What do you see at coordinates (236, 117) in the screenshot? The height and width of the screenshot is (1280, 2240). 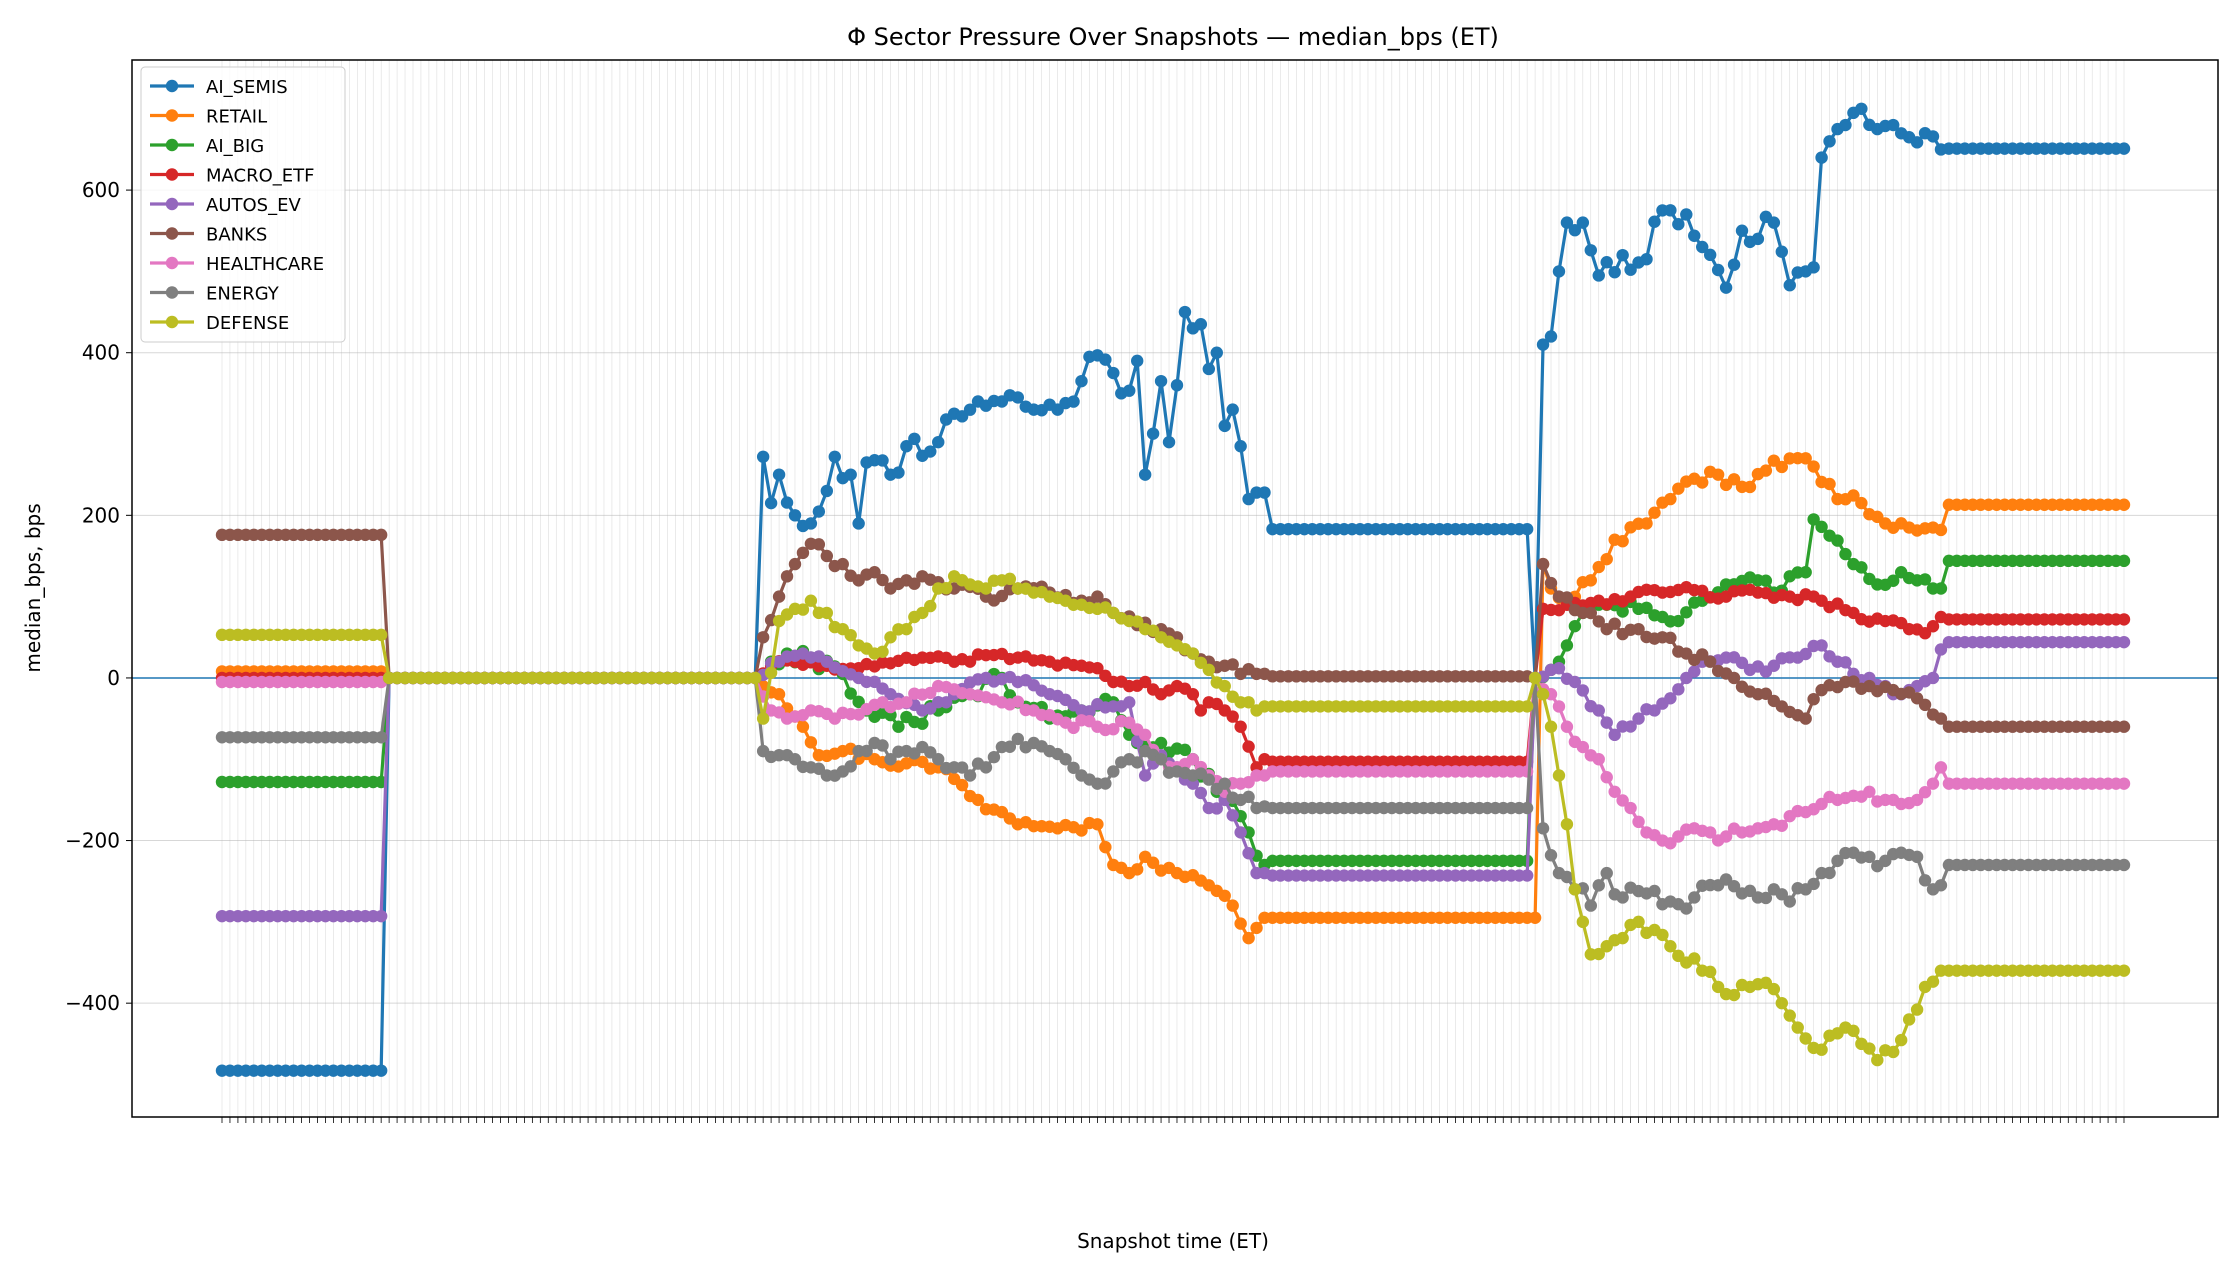 I see `legend-label: RETAIL` at bounding box center [236, 117].